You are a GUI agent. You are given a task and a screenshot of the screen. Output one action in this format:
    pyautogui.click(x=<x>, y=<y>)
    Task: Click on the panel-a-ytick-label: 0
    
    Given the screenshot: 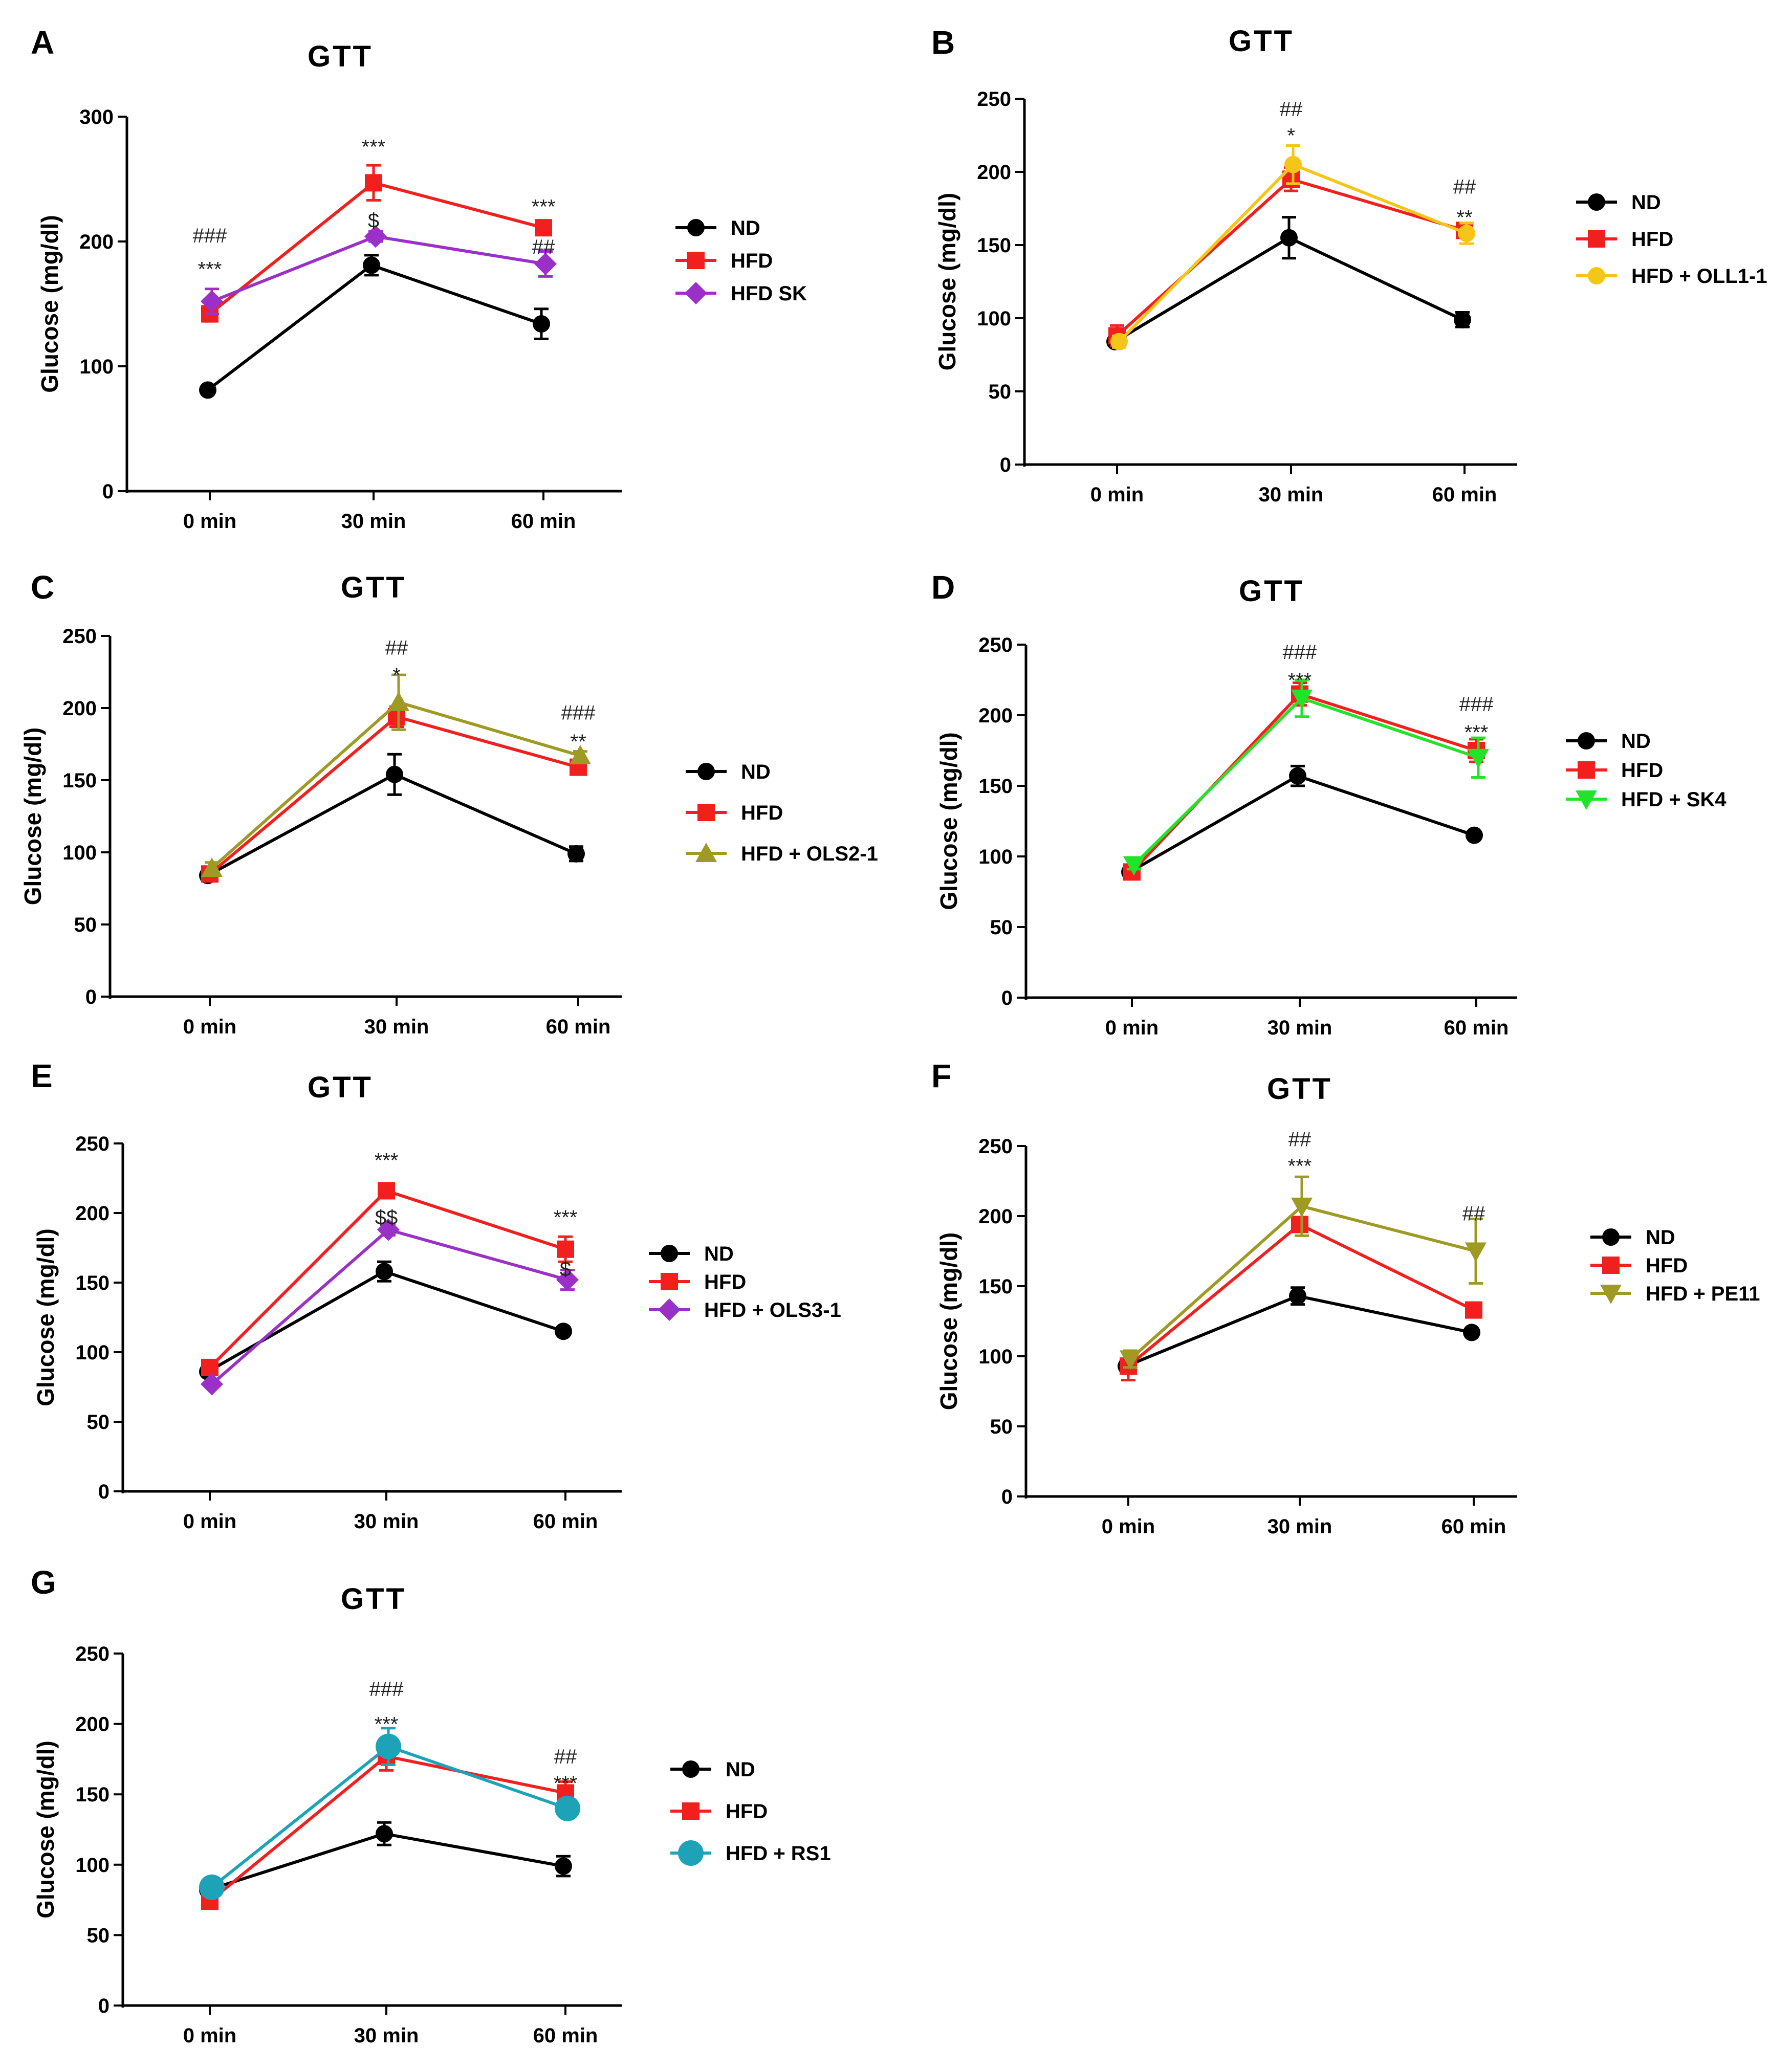 What is the action you would take?
    pyautogui.click(x=108, y=491)
    